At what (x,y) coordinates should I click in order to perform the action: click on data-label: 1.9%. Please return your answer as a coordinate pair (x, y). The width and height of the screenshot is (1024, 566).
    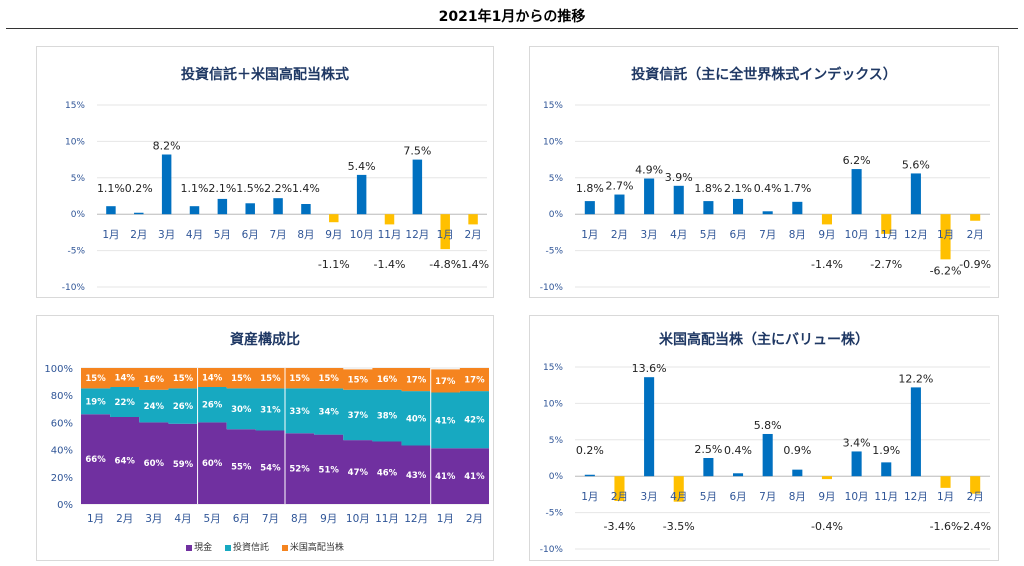
    Looking at the image, I should click on (886, 450).